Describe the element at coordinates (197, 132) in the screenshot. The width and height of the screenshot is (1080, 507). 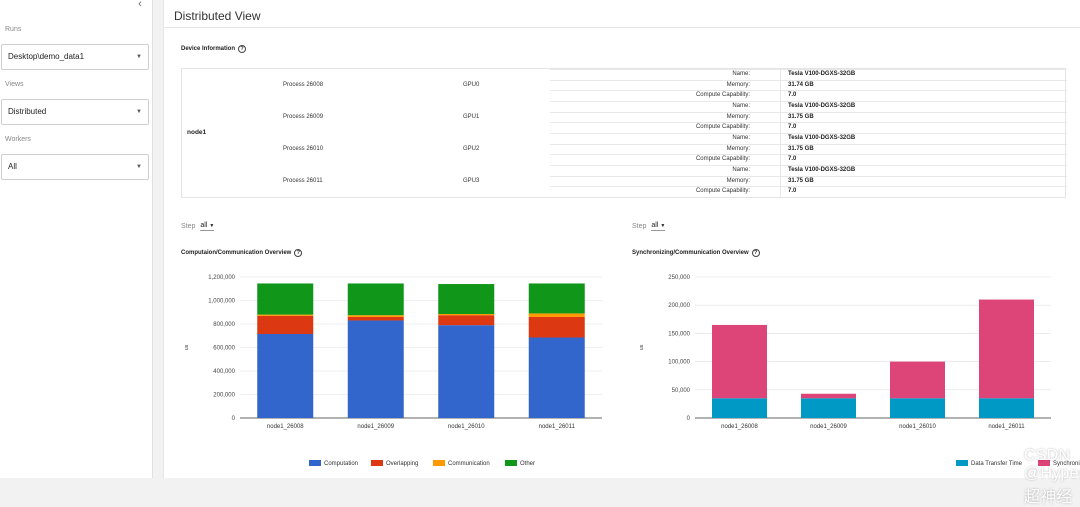
I see `node-label: node1` at that location.